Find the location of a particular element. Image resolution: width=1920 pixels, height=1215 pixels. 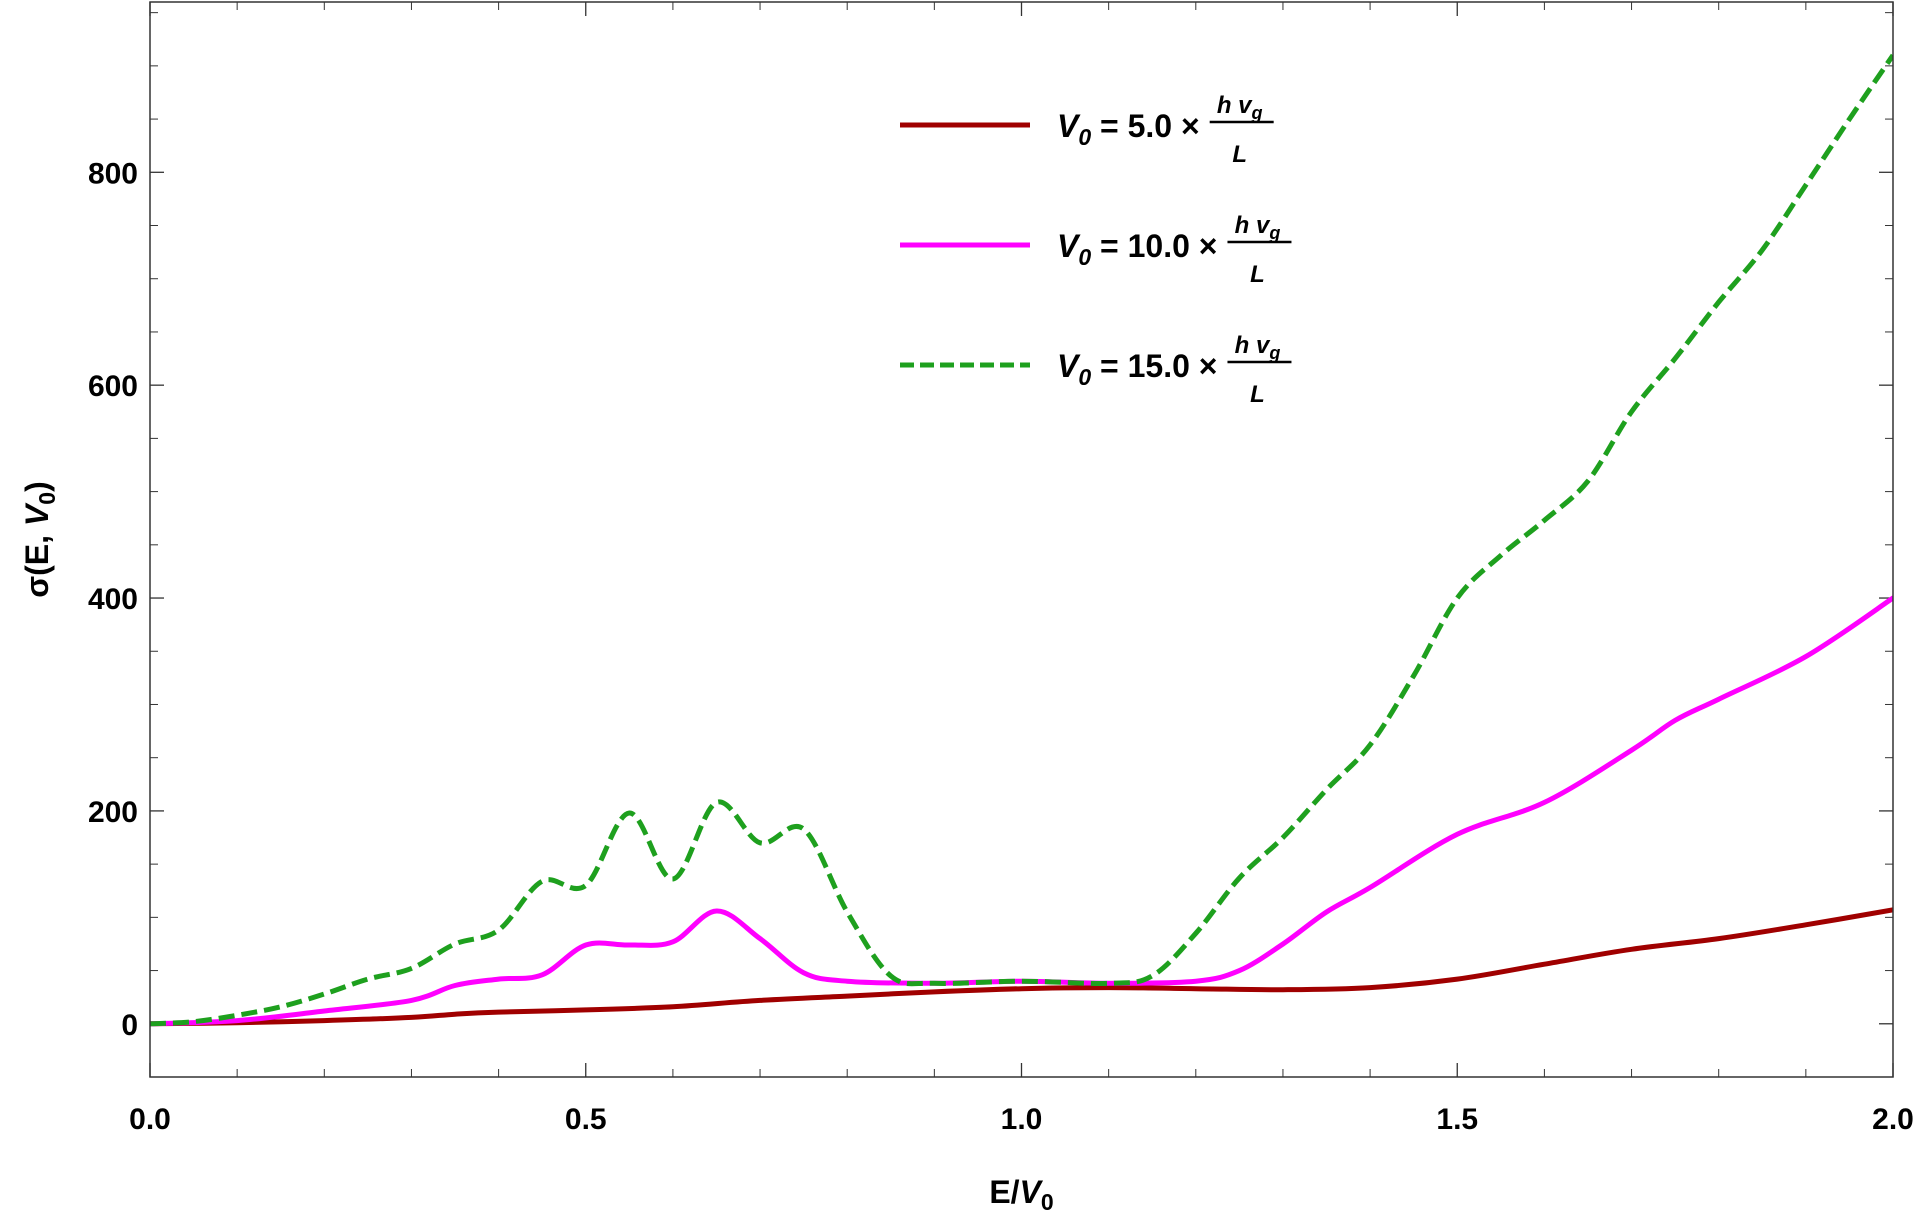

x-axis-label: E/V0​ is located at coordinates (1021, 1194).